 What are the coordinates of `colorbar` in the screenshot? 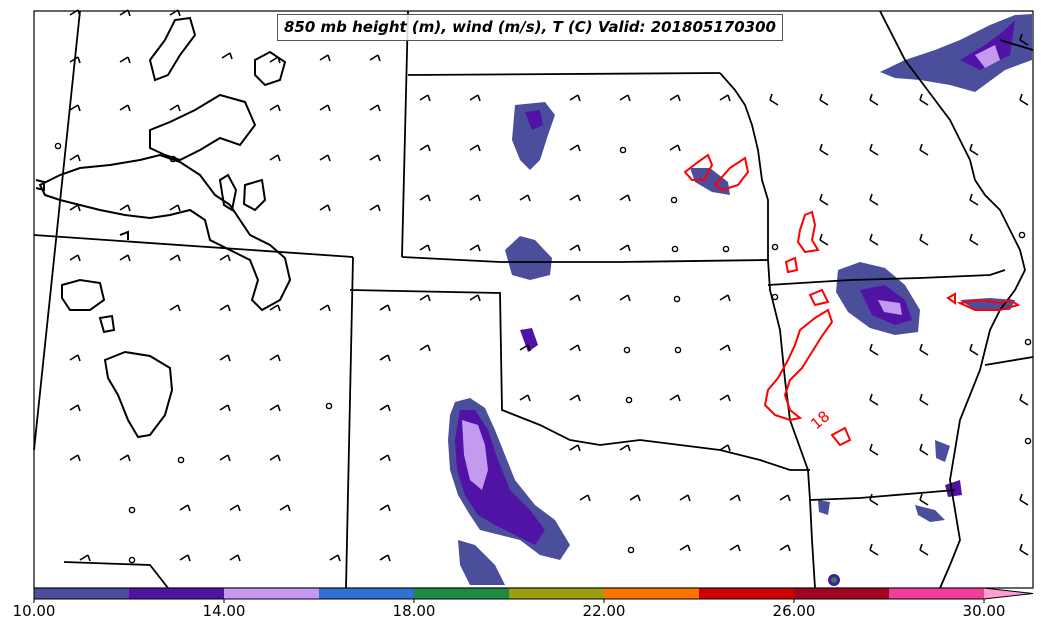 It's located at (533, 595).